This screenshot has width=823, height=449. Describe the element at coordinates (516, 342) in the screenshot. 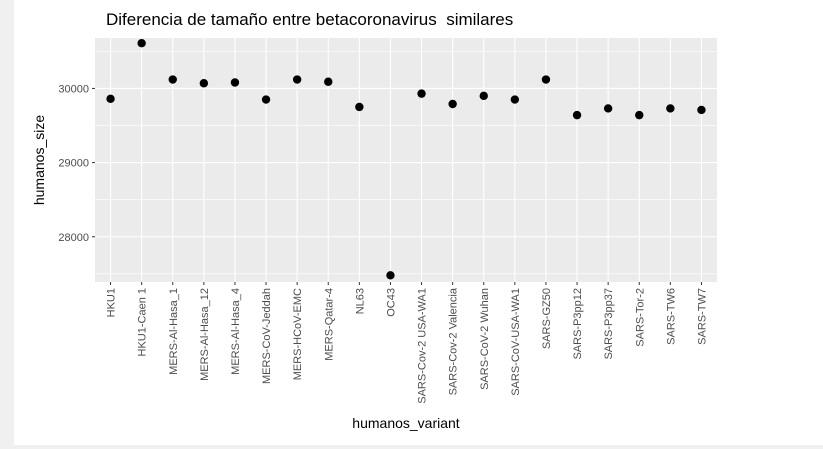

I see `x-tick-label: SARS-CoV-USA-WA1` at that location.